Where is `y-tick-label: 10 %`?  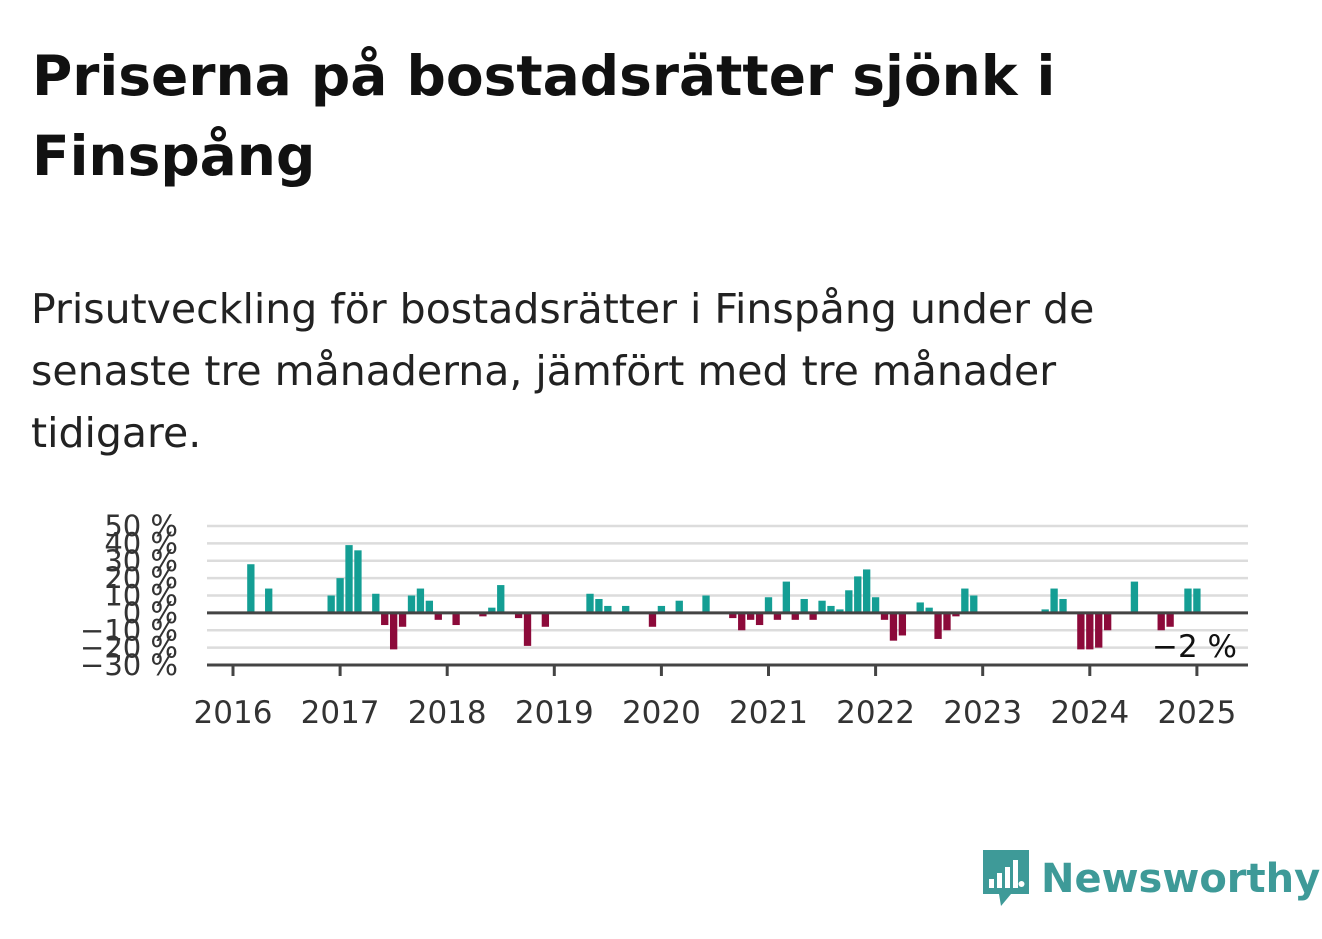 y-tick-label: 10 % is located at coordinates (141, 596).